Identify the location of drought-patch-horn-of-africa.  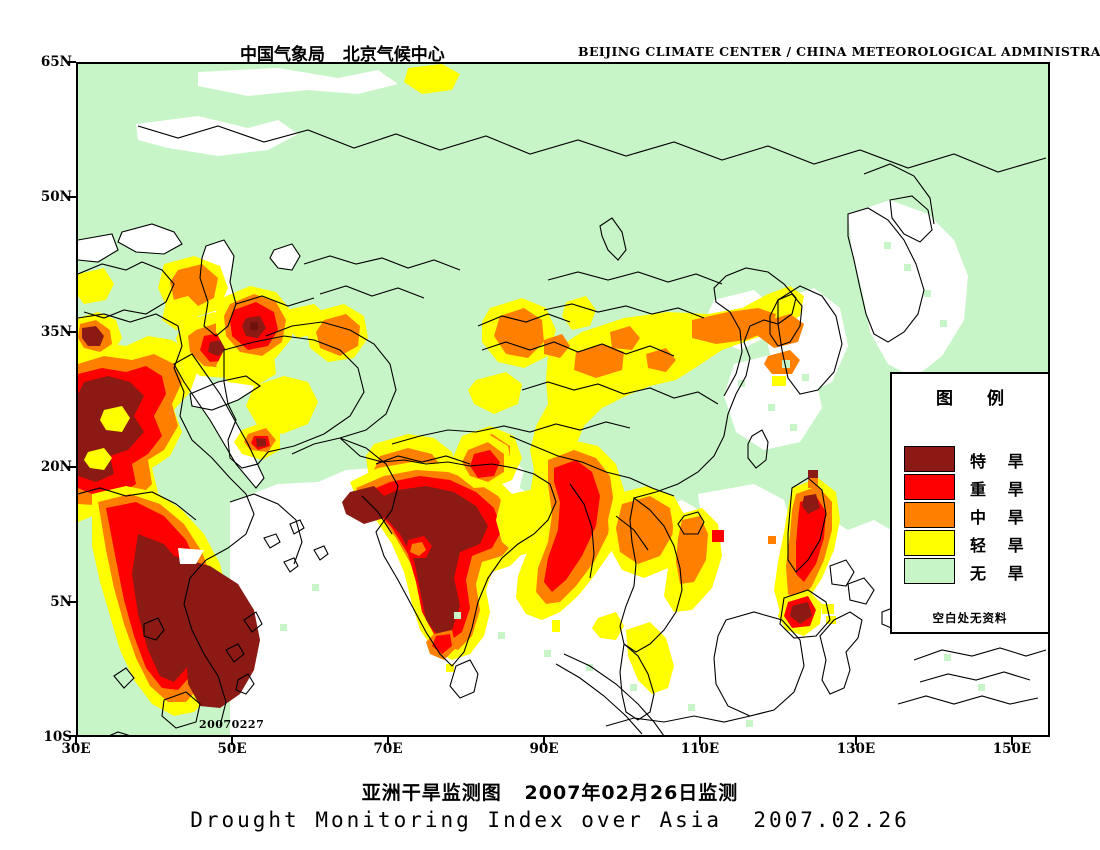
(176, 601).